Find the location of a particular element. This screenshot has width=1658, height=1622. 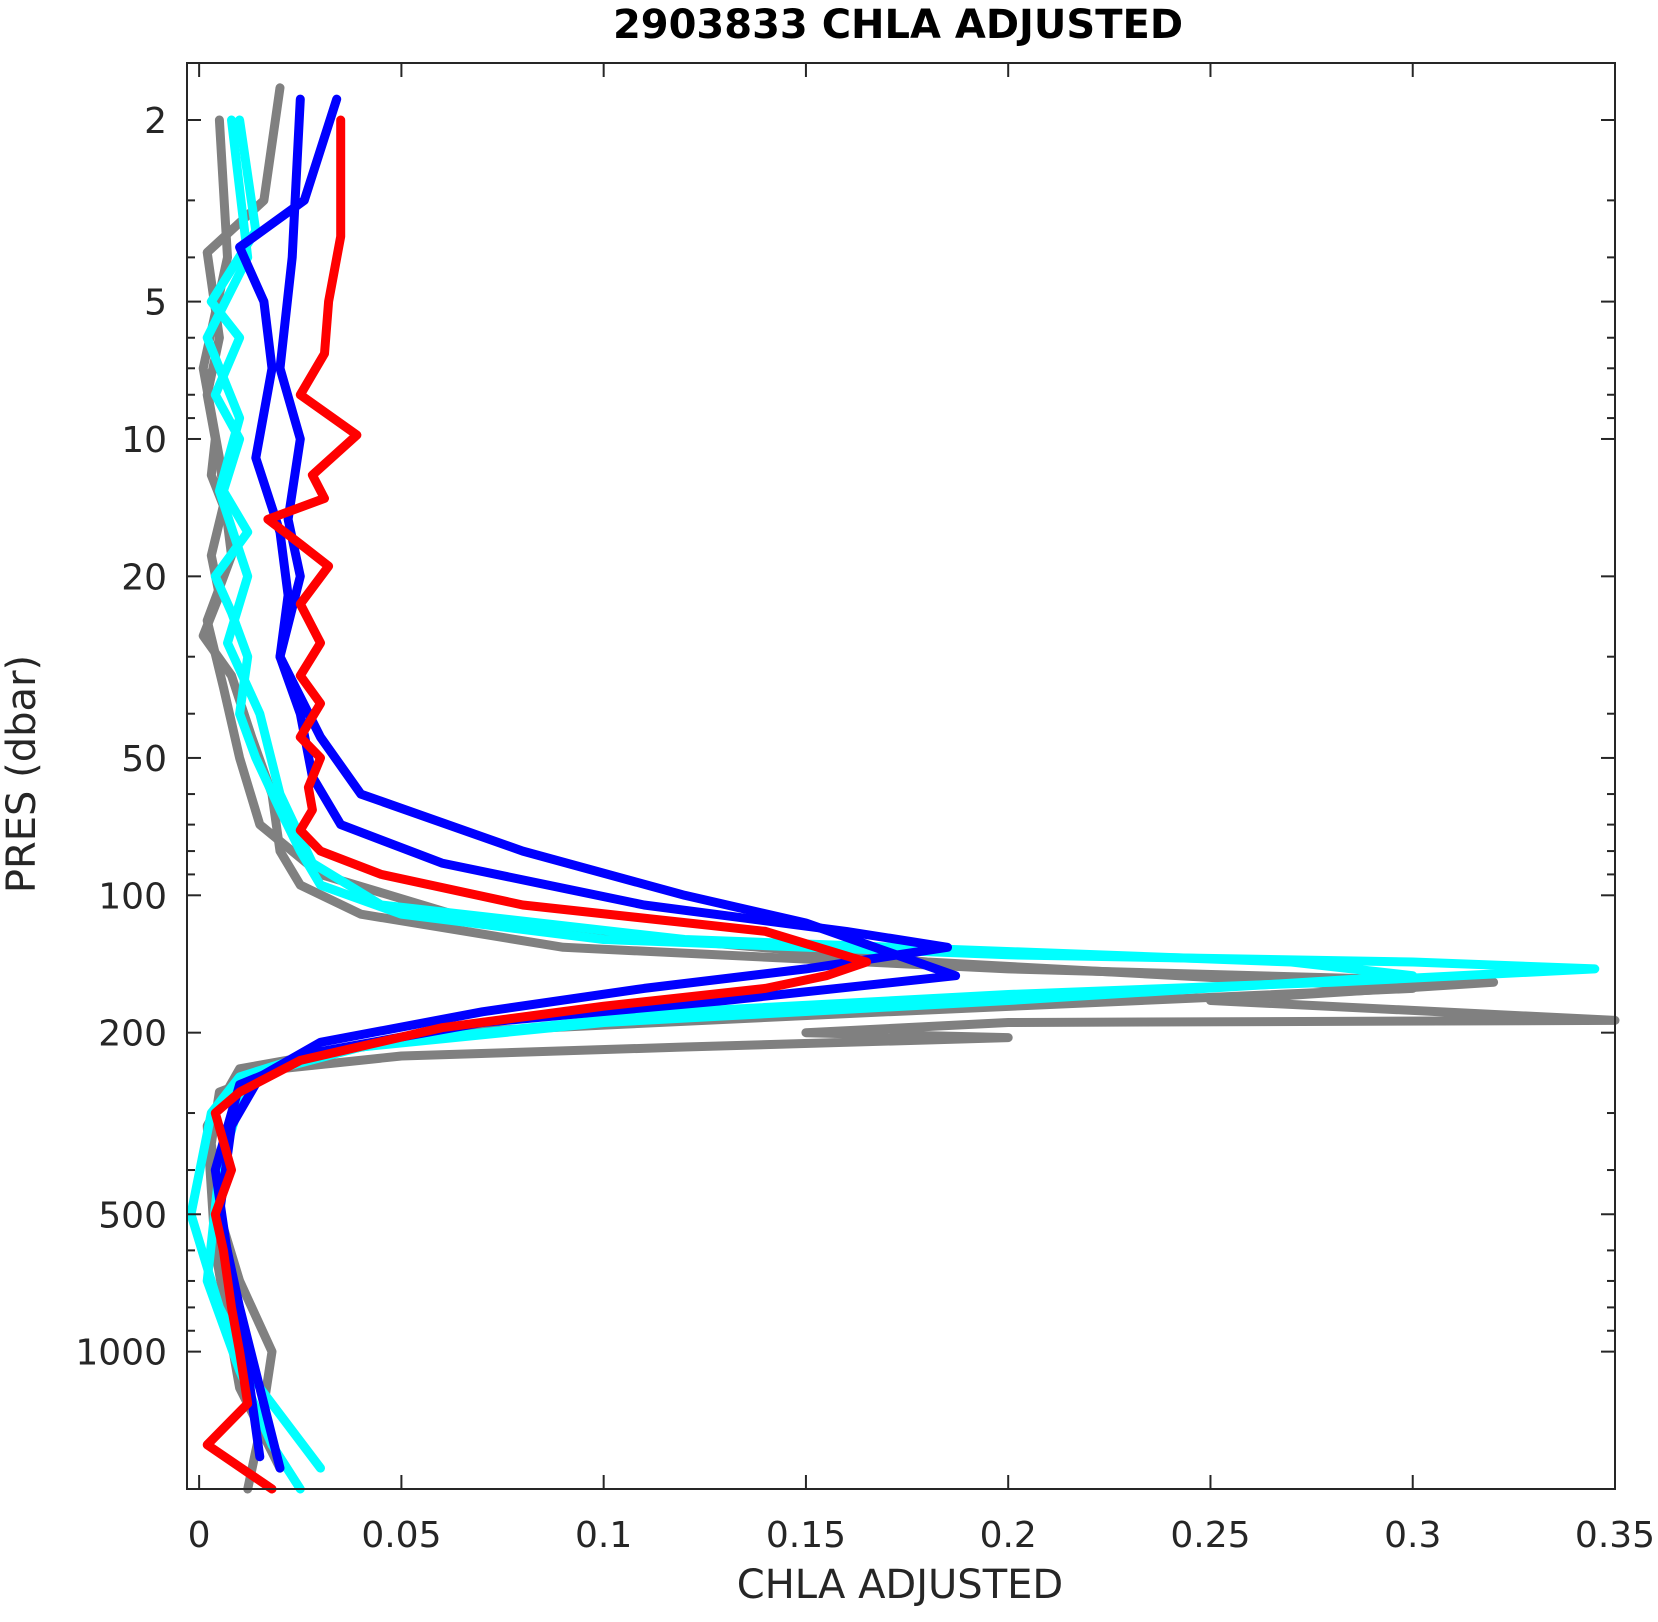

chart-title: 2903833 CHLA ADJUSTED is located at coordinates (898, 25).